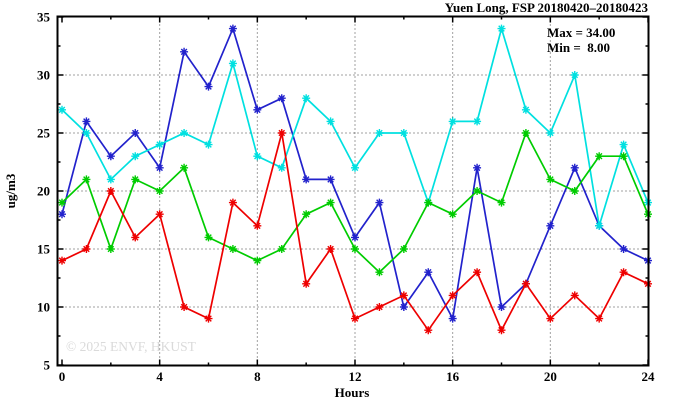 This screenshot has width=674, height=409. What do you see at coordinates (44, 133) in the screenshot?
I see `y-tick-label: 25` at bounding box center [44, 133].